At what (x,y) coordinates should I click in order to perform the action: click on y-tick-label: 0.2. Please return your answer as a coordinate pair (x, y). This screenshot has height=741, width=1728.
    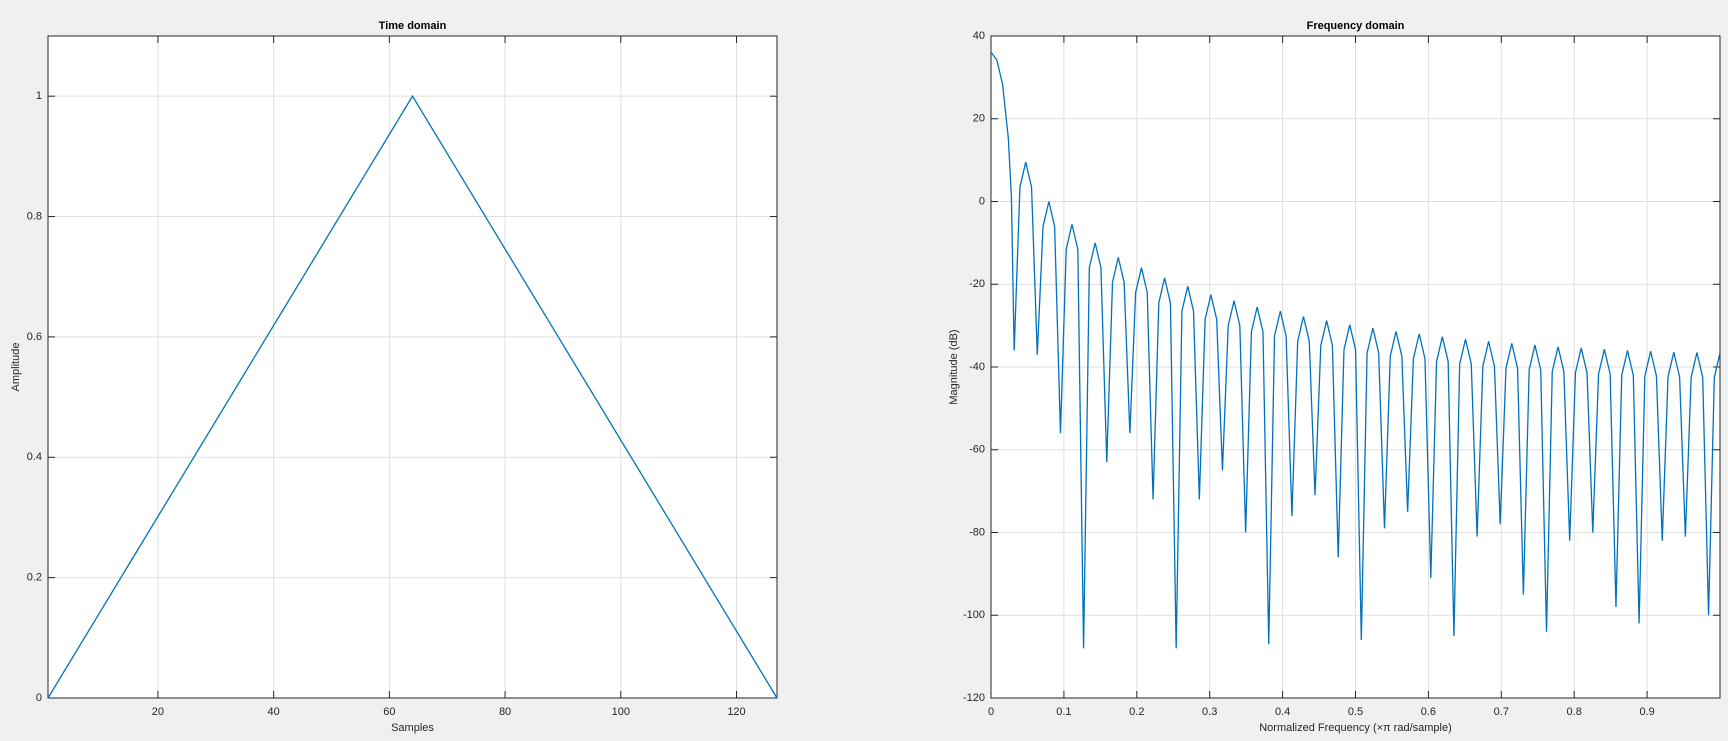
    Looking at the image, I should click on (34, 578).